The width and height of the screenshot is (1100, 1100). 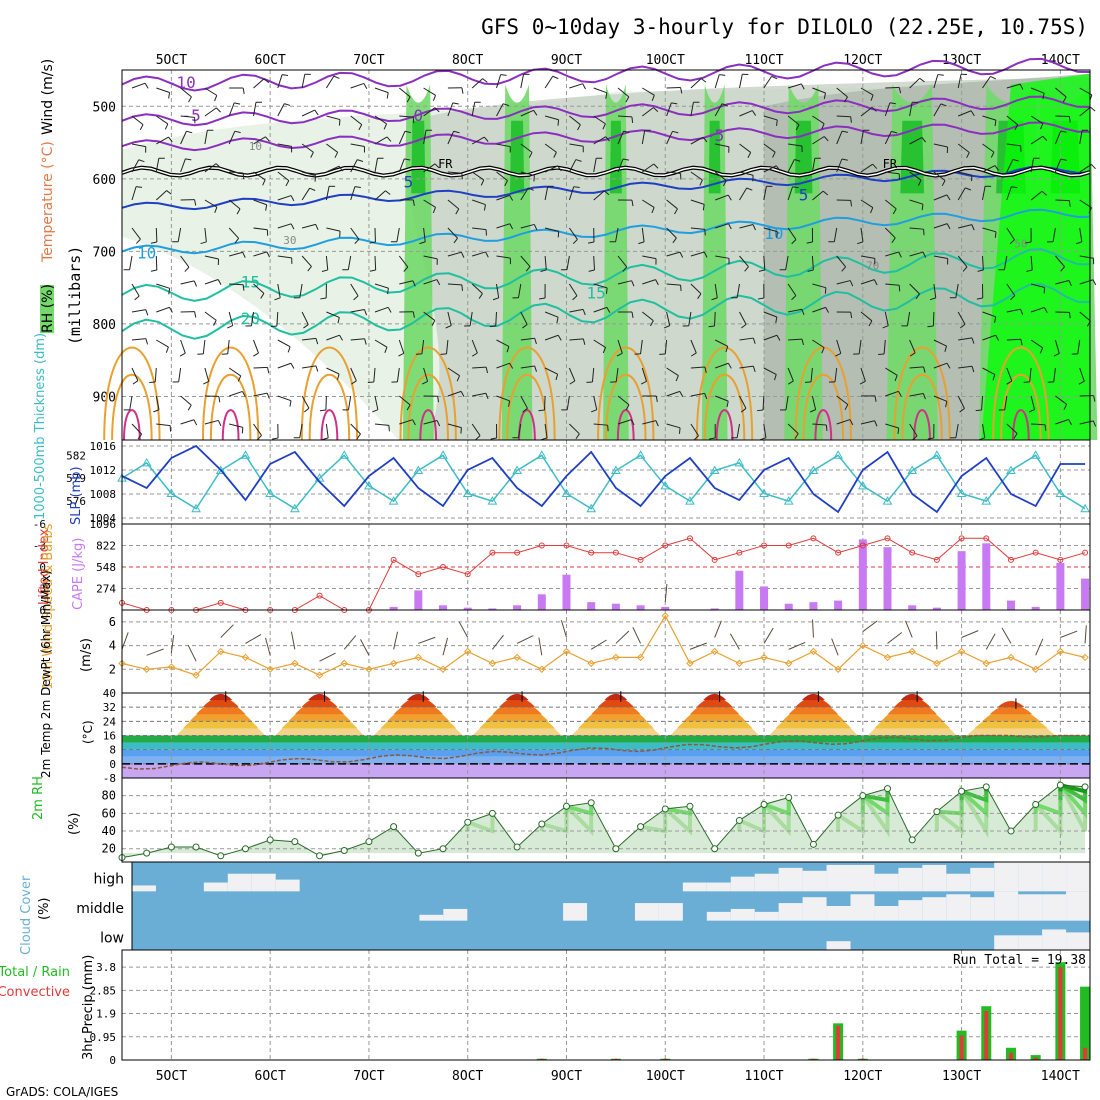 What do you see at coordinates (109, 831) in the screenshot?
I see `rh-tick-label: 40` at bounding box center [109, 831].